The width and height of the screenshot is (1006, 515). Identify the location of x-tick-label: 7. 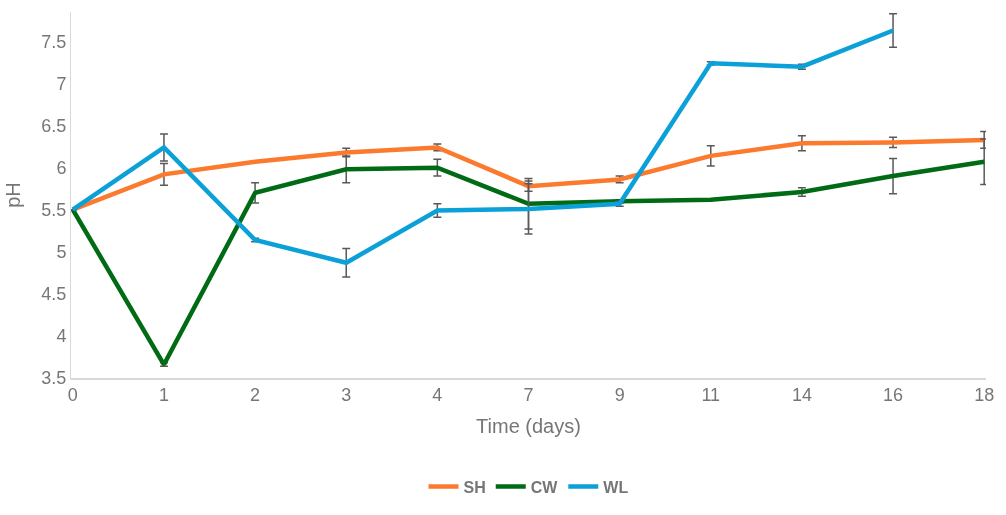
(528, 395).